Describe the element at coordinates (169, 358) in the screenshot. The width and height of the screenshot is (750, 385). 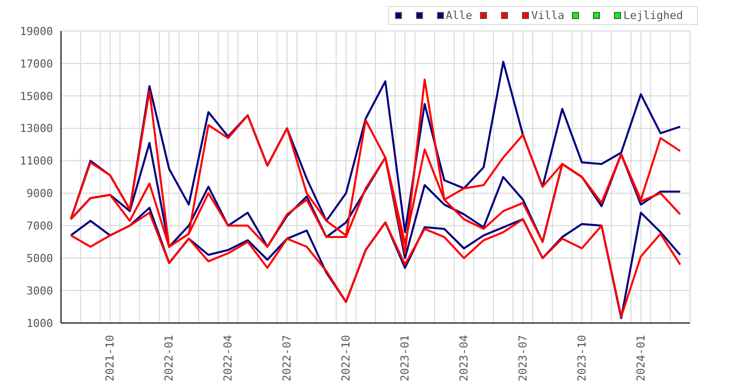
I see `x-tick-label: 2022-01` at that location.